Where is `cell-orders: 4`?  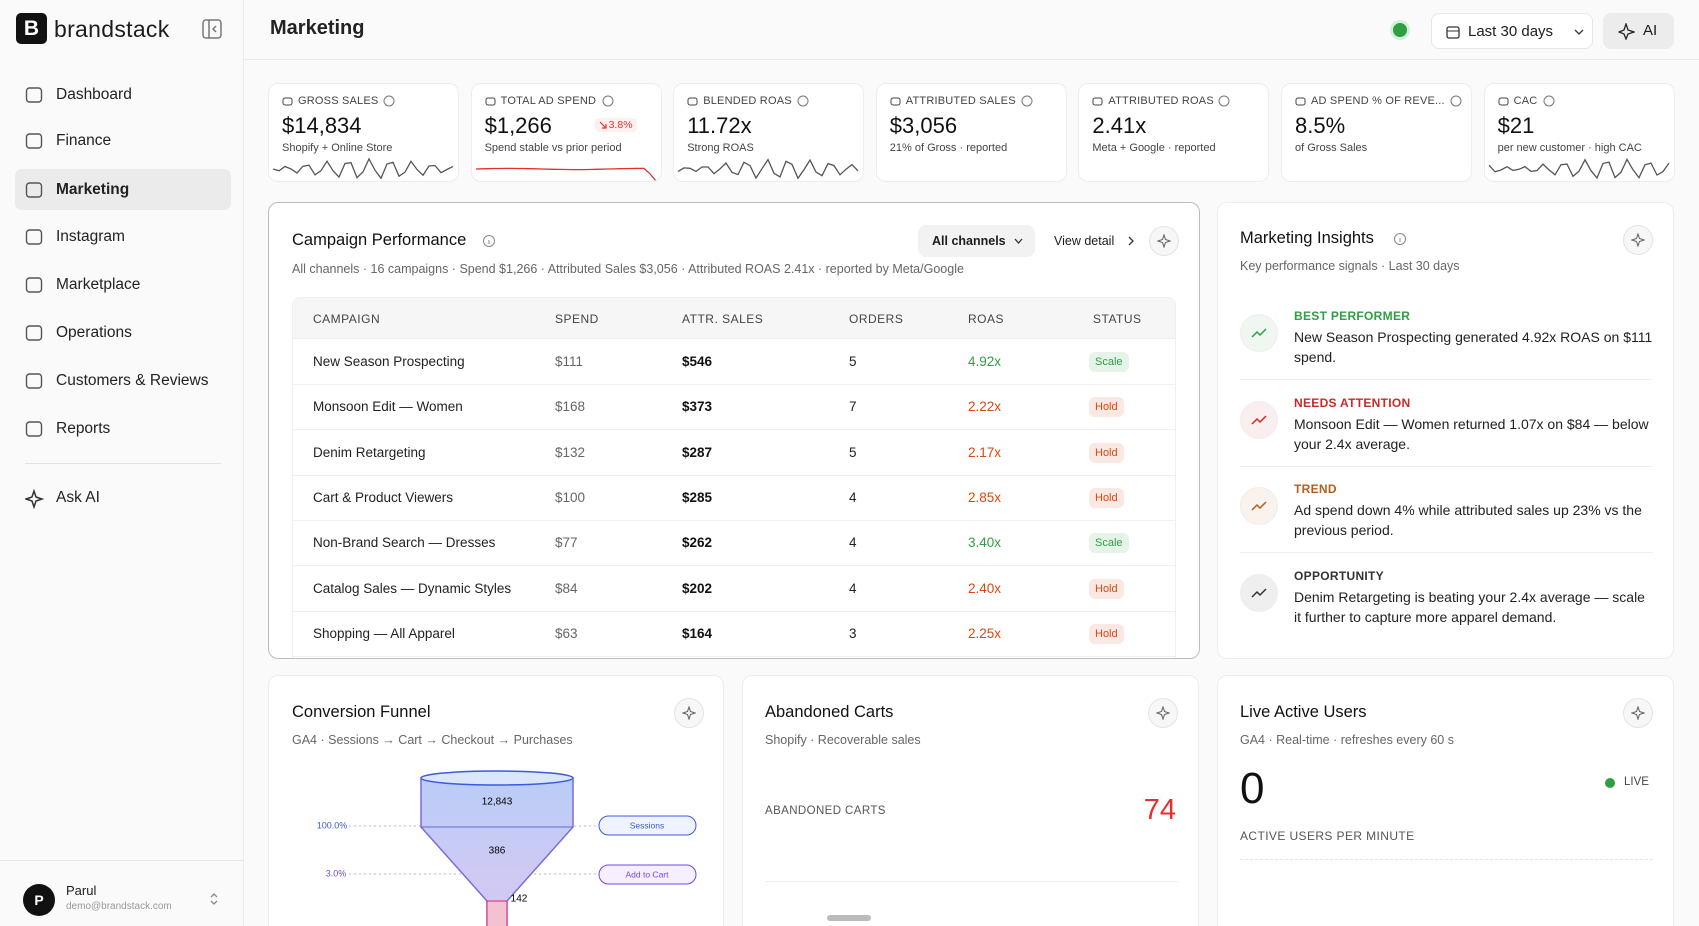 cell-orders: 4 is located at coordinates (853, 543).